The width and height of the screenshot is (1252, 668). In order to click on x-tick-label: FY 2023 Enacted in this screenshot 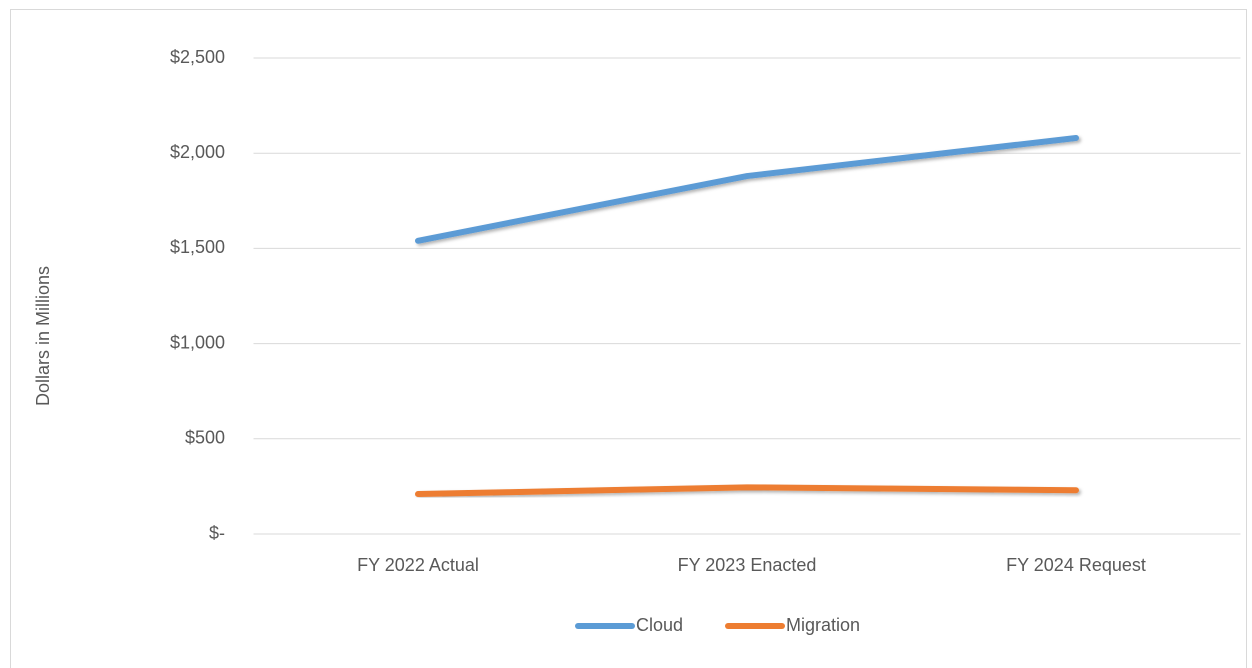, I will do `click(747, 565)`.